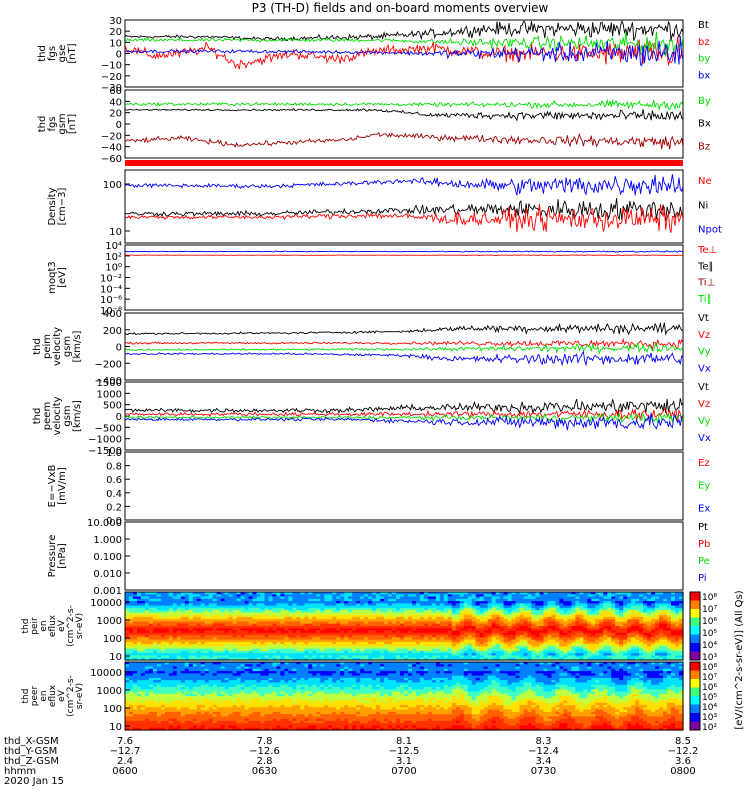 The image size is (750, 804). What do you see at coordinates (57, 53) in the screenshot?
I see `y-axis-label: thdfgsgse[nT]` at bounding box center [57, 53].